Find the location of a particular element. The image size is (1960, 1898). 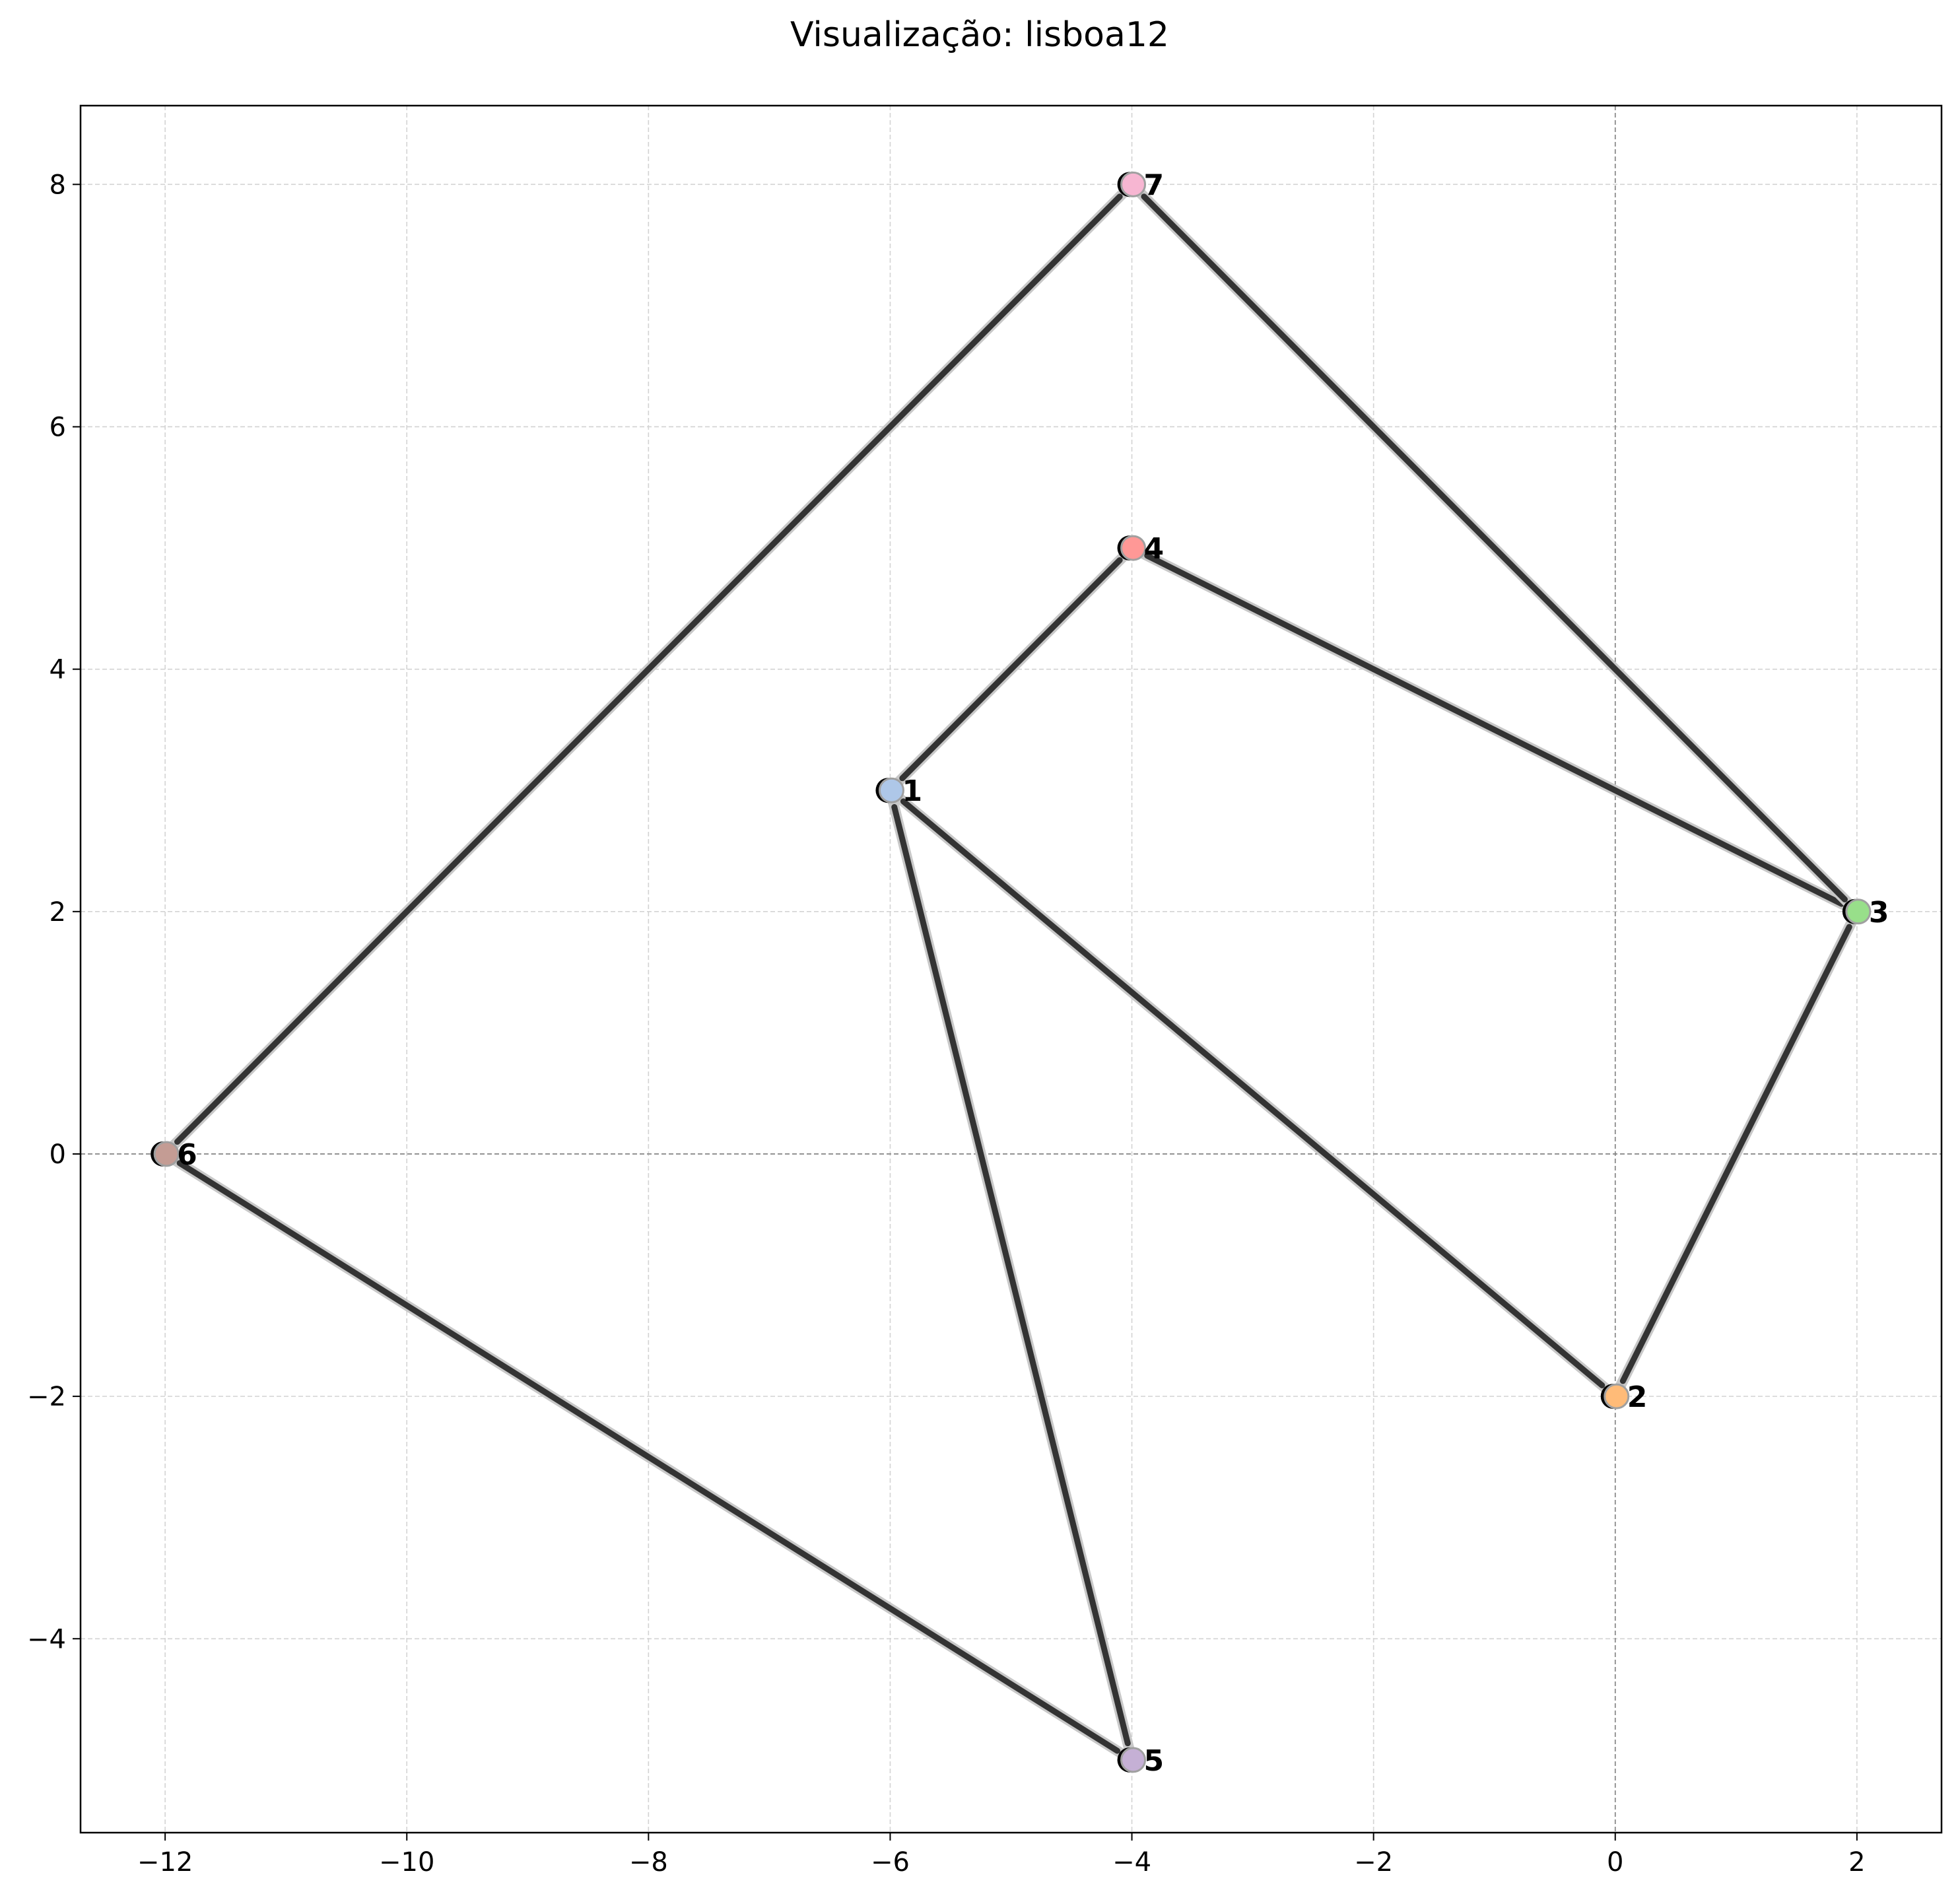

x-tick-label: 2 is located at coordinates (1856, 1862).